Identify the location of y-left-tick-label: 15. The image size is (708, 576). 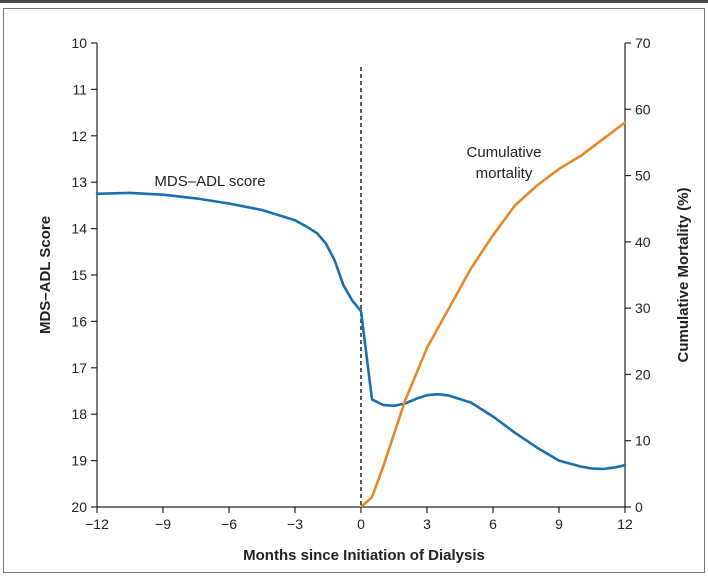
(79, 275).